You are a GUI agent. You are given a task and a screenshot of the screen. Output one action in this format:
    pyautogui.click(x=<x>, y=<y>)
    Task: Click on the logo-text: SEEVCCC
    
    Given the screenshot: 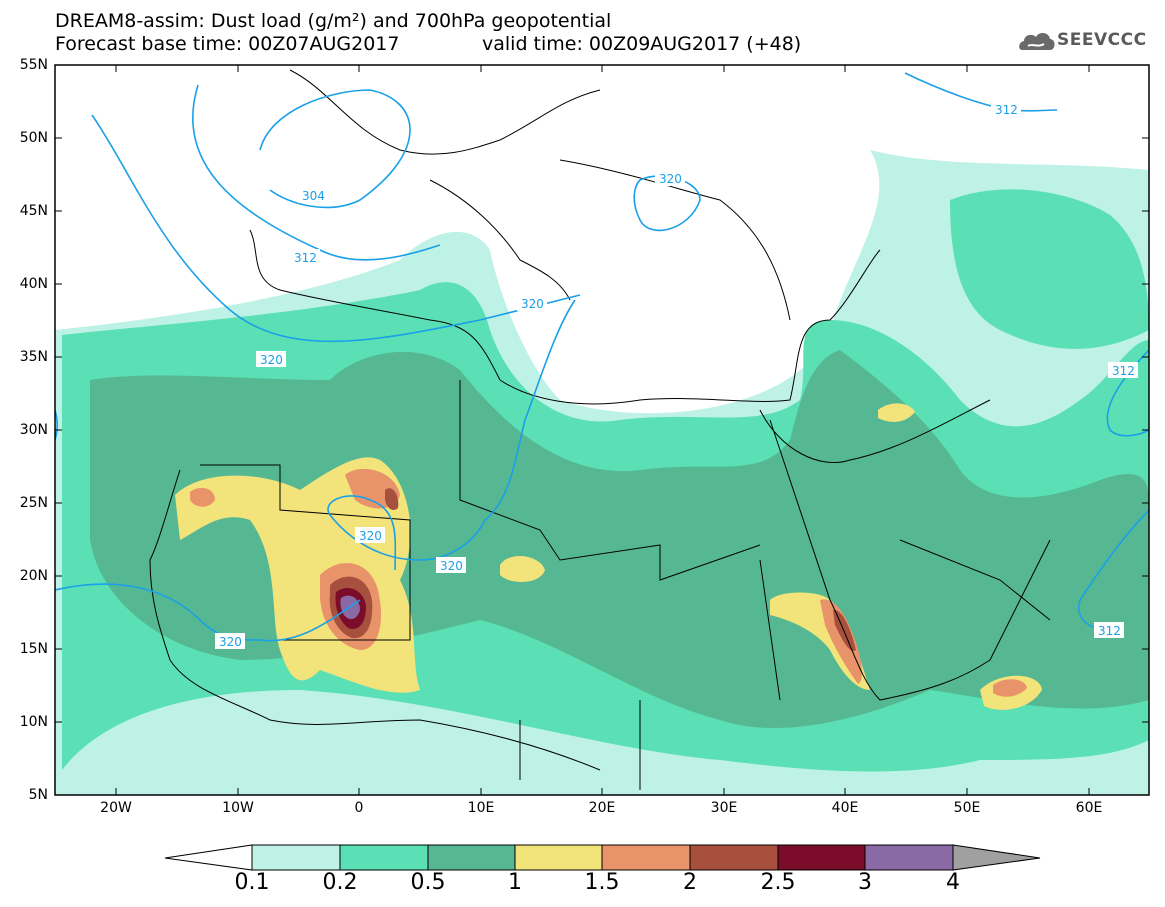 What is the action you would take?
    pyautogui.click(x=1102, y=40)
    